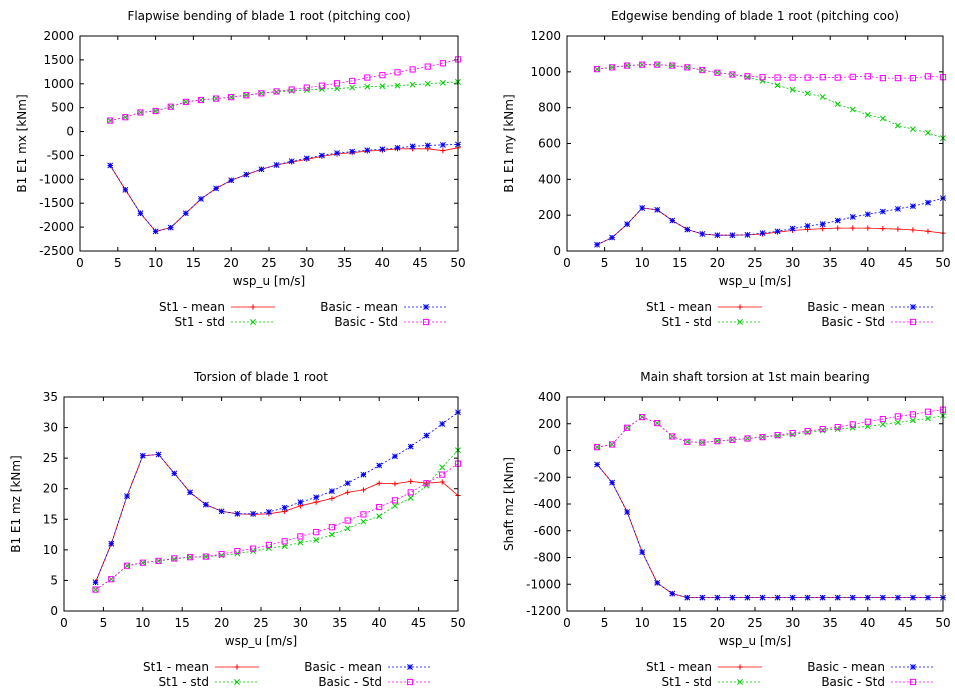  Describe the element at coordinates (852, 427) in the screenshot. I see `data-point-c3-s1-p17` at that location.